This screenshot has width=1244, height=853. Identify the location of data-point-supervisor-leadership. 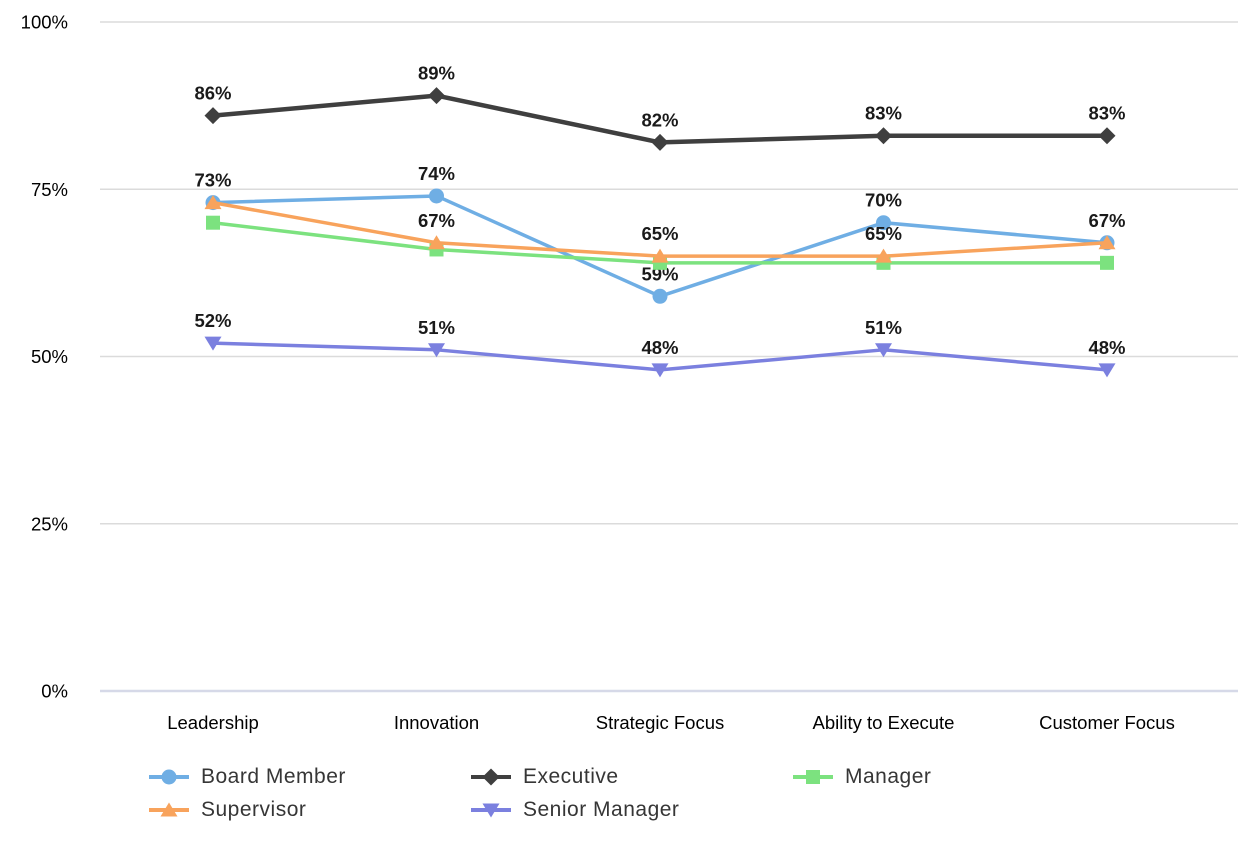
(213, 202).